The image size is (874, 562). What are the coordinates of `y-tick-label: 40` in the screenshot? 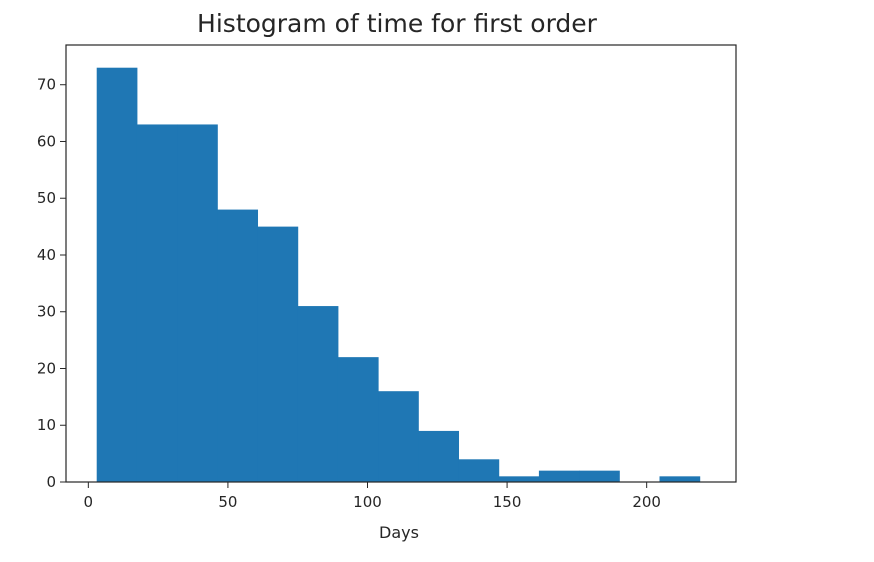 It's located at (46, 255).